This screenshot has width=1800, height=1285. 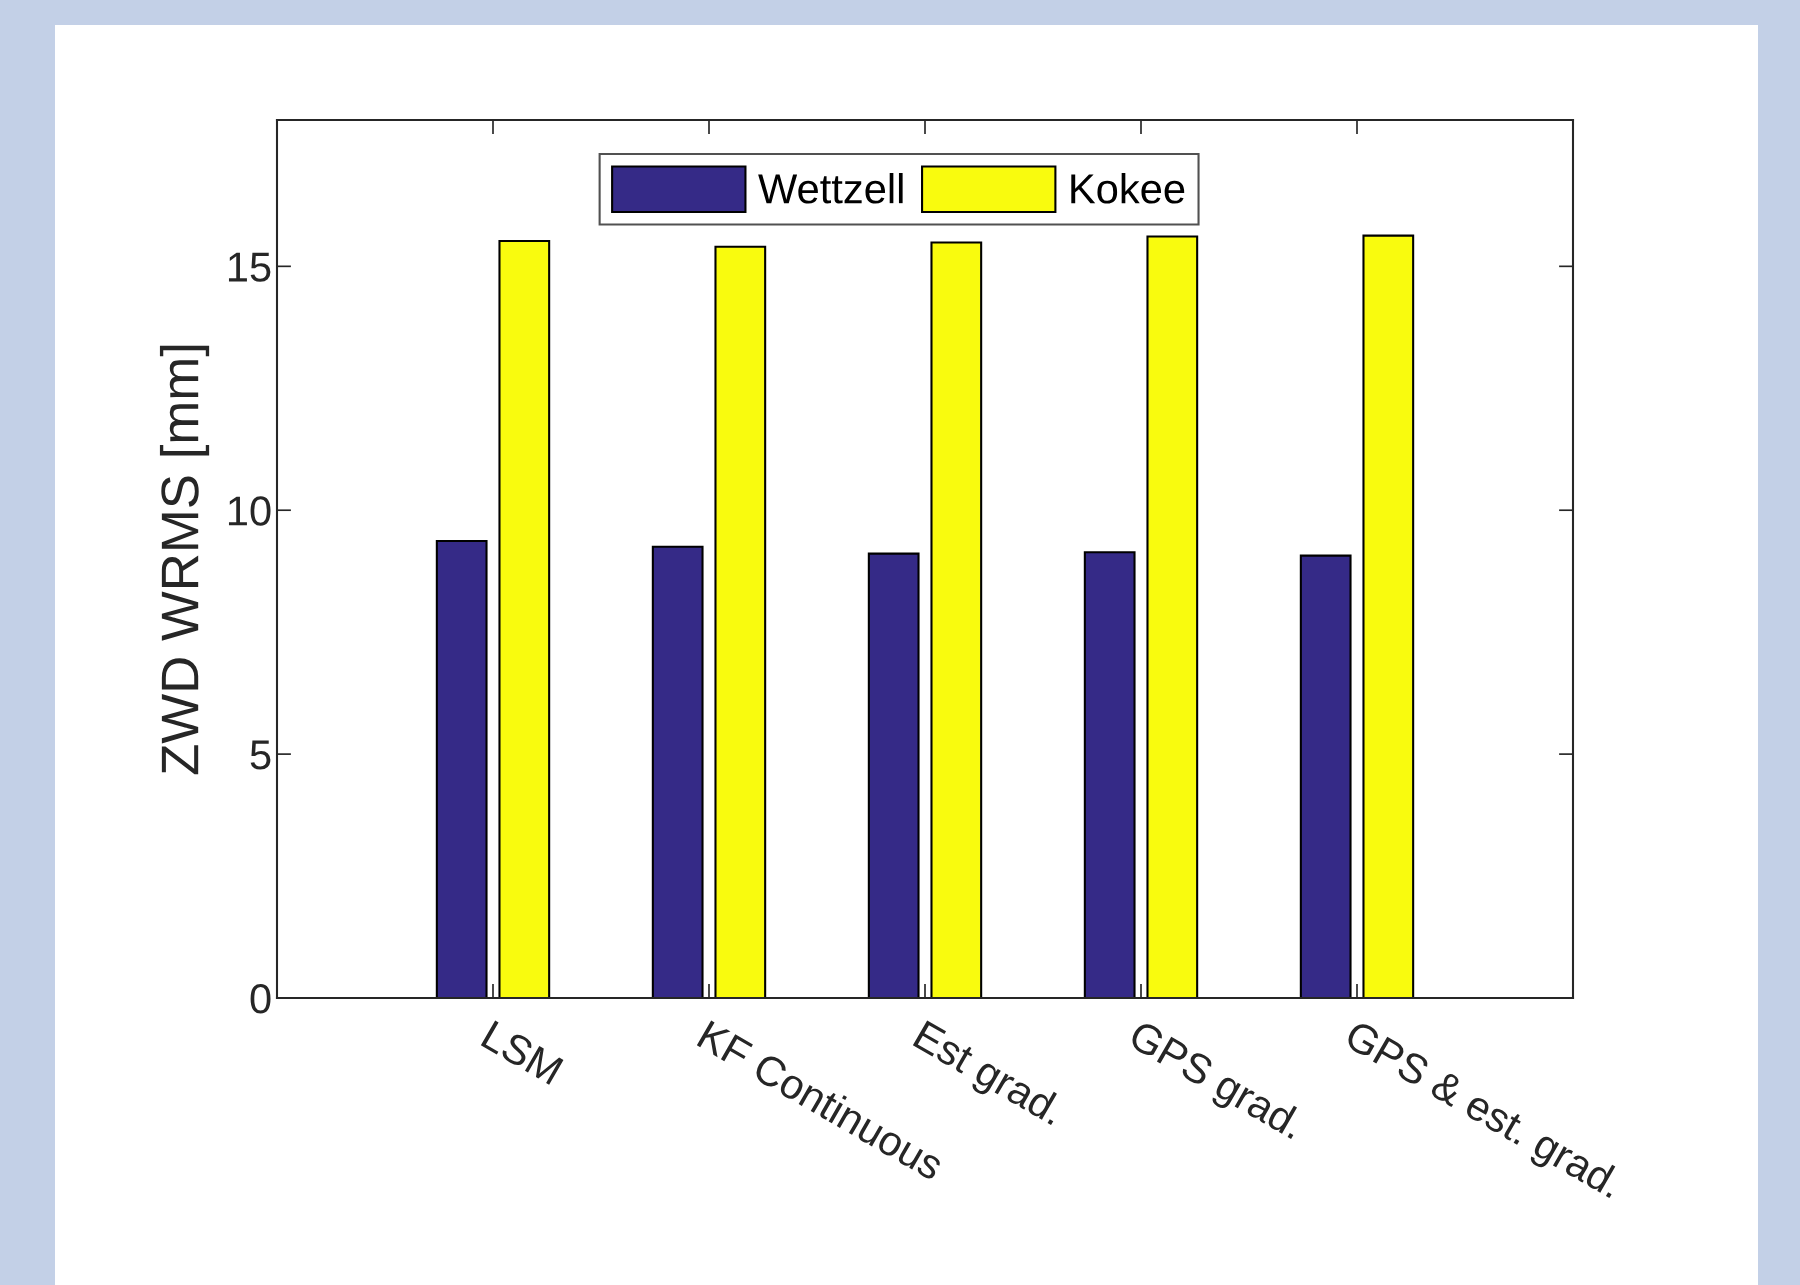 I want to click on y-tick-label: 15, so click(x=249, y=267).